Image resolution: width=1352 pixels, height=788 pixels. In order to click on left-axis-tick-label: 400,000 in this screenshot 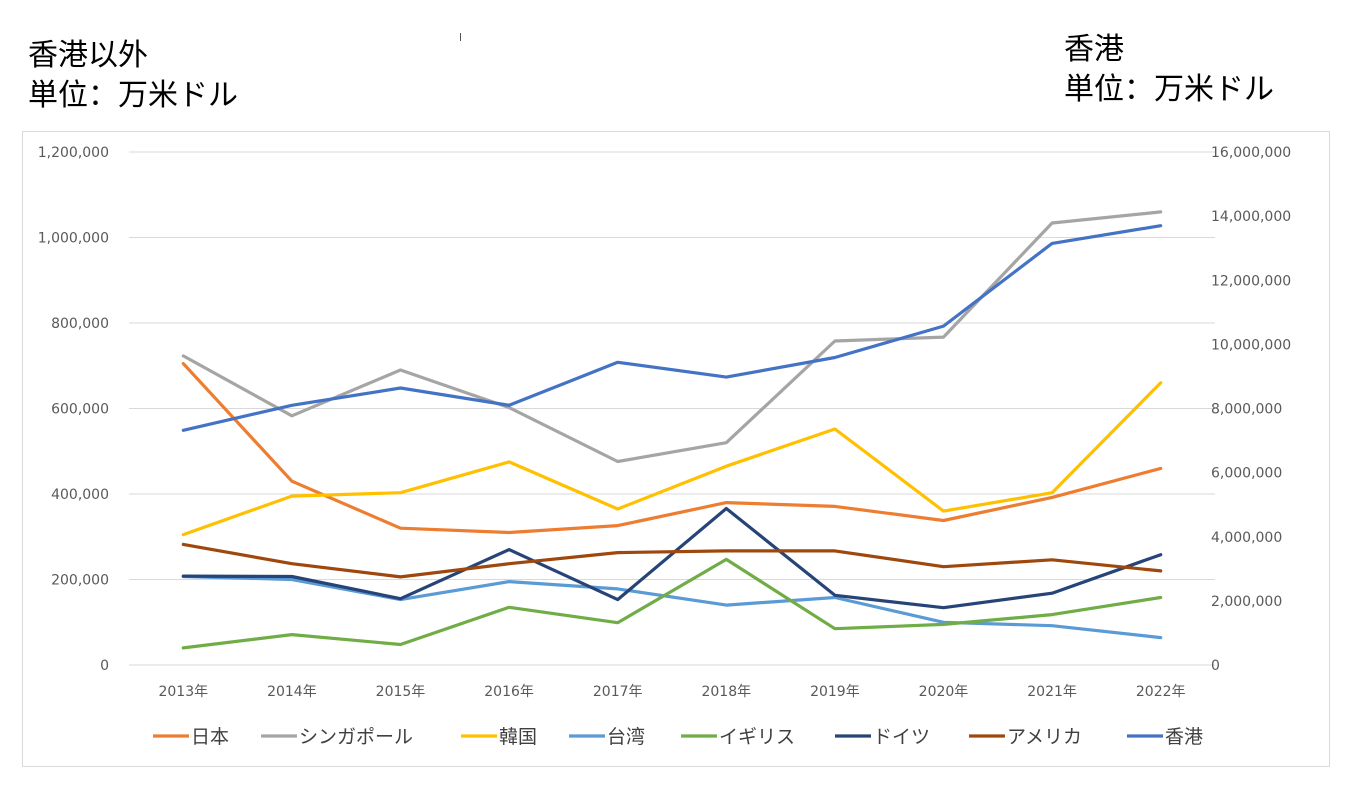, I will do `click(80, 495)`.